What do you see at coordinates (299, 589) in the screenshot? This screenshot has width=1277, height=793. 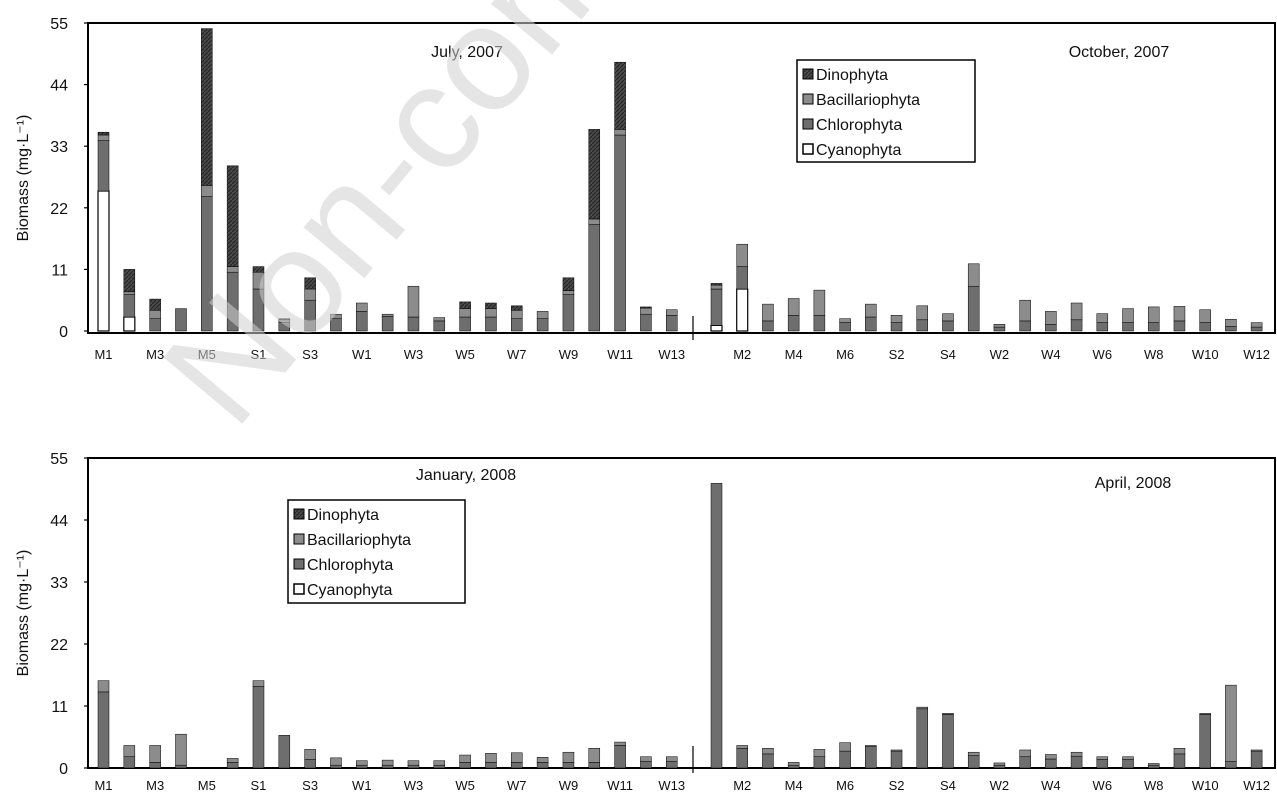 I see `legend-swatch-cyanophyta` at bounding box center [299, 589].